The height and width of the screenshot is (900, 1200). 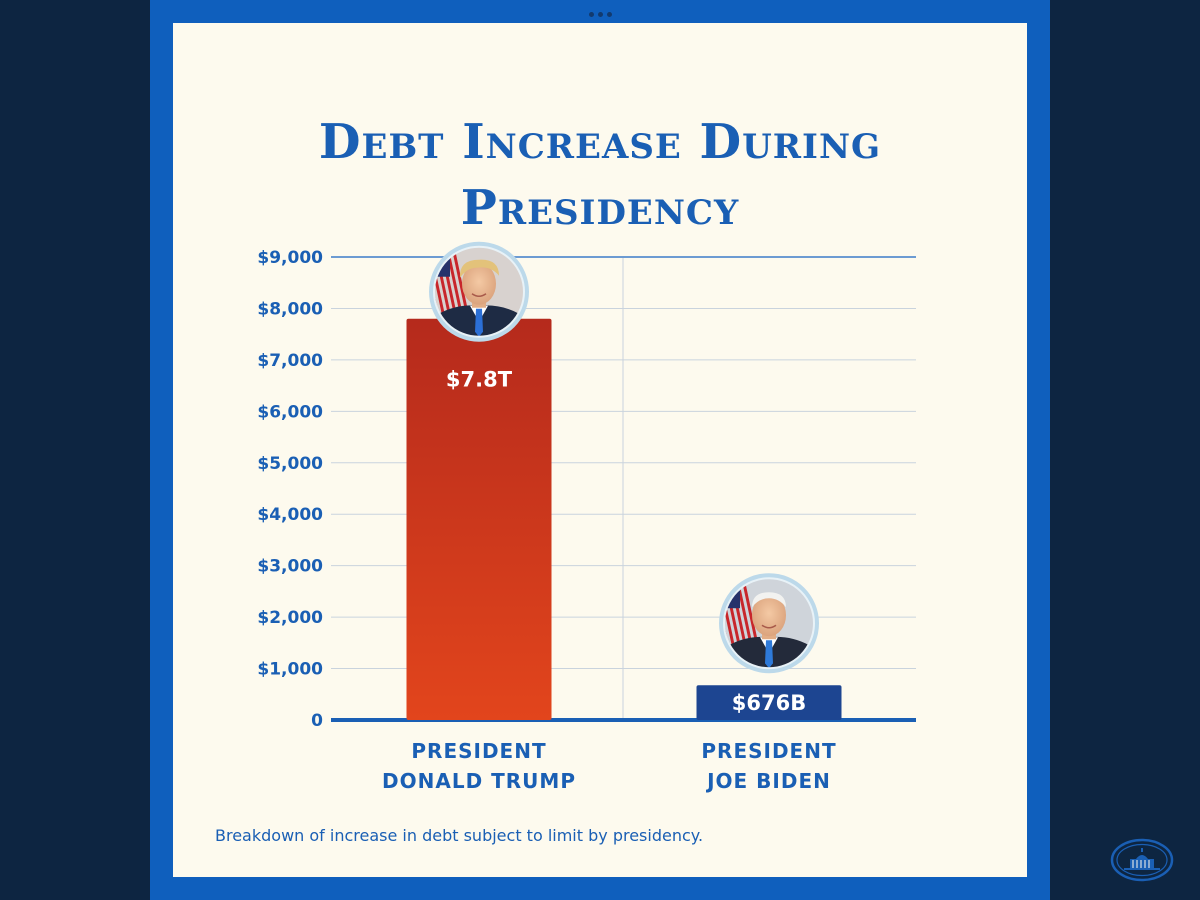 I want to click on more-dots-icon, so click(x=600, y=14).